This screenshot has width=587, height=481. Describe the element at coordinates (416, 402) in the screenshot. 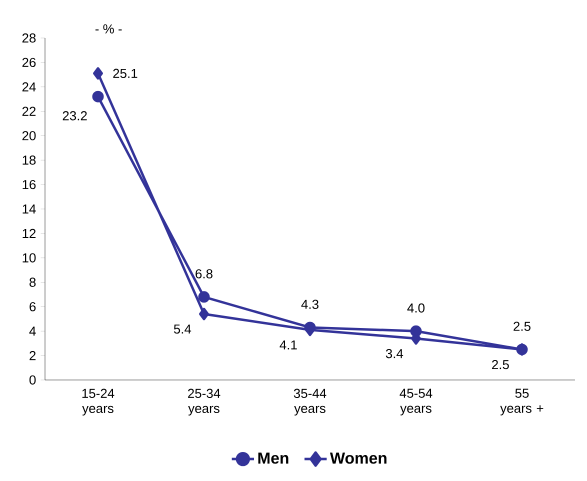

I see `x-tick-label: 45-54 years` at that location.